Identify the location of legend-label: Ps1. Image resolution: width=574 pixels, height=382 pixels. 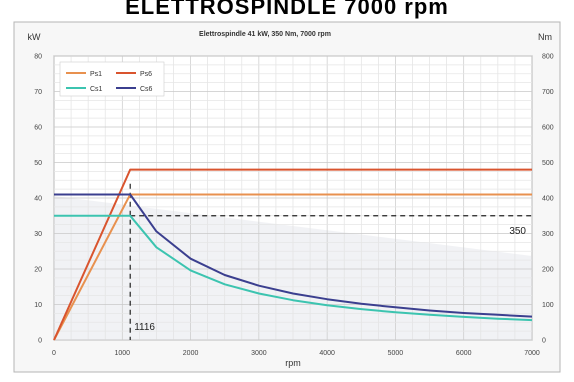
(96, 74).